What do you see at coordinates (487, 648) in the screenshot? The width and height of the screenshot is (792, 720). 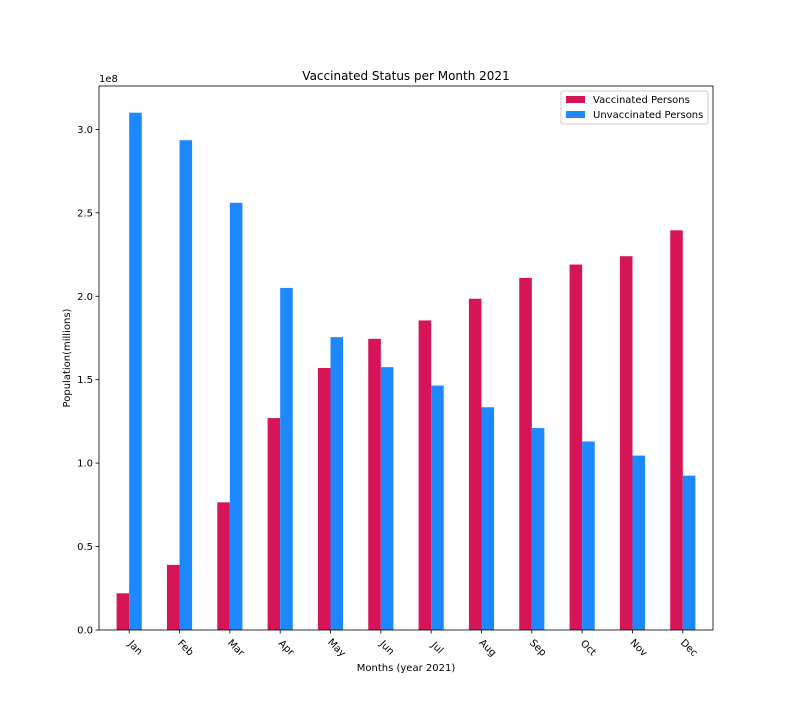 I see `x-tick-label: Aug` at bounding box center [487, 648].